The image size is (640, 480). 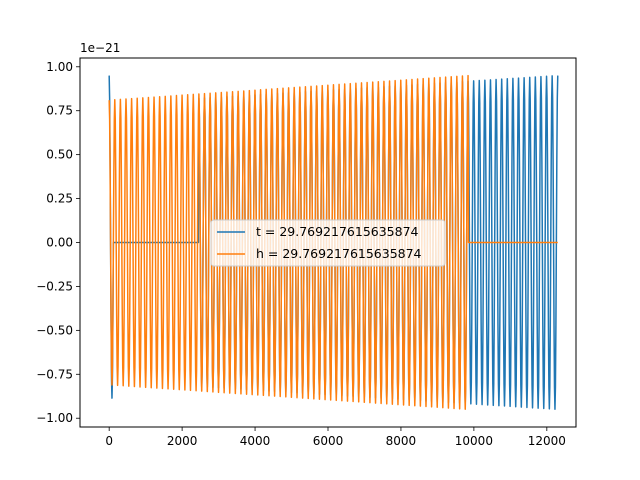 I want to click on x-tick-label: 0, so click(x=109, y=441).